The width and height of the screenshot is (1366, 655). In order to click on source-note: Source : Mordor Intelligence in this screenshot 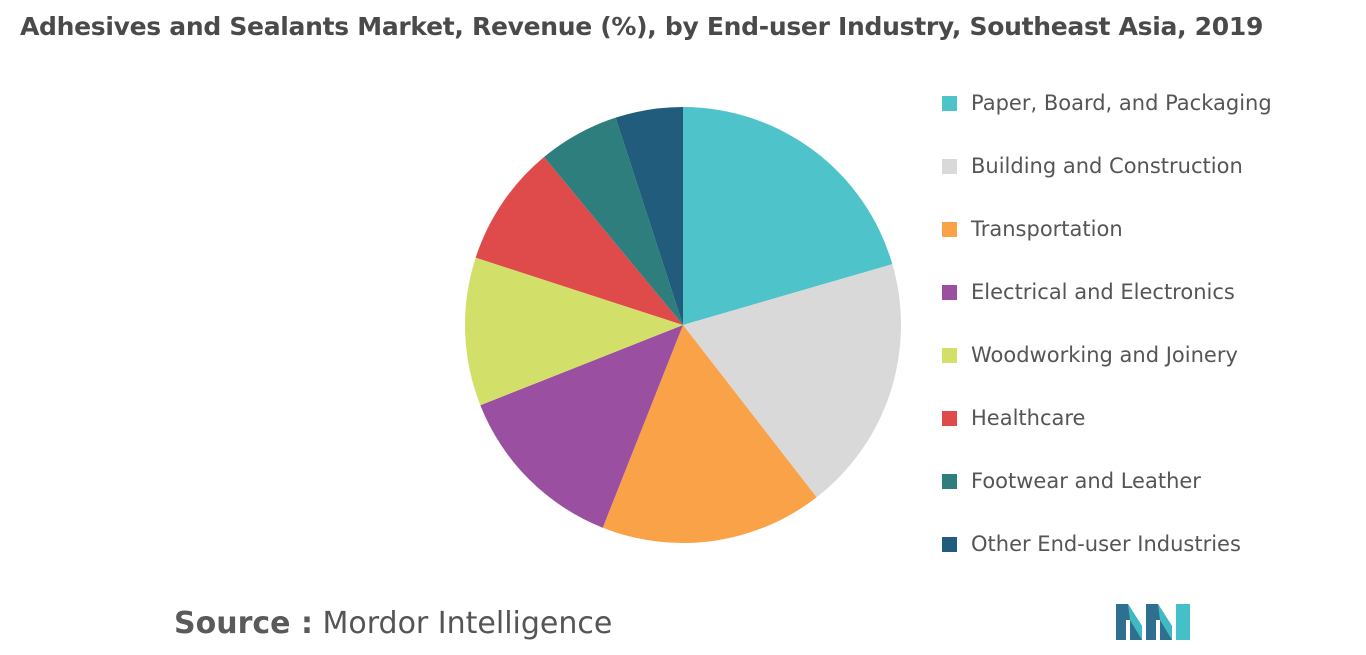, I will do `click(393, 623)`.